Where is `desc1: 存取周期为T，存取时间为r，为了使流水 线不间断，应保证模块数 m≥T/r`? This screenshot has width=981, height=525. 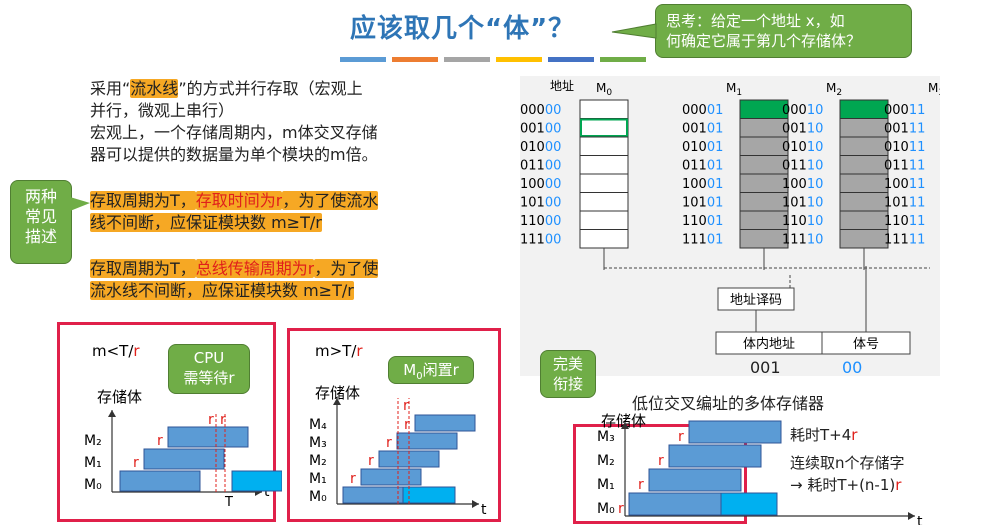 desc1: 存取周期为T，存取时间为r，为了使流水 线不间断，应保证模块数 m≥T/r is located at coordinates (270, 212).